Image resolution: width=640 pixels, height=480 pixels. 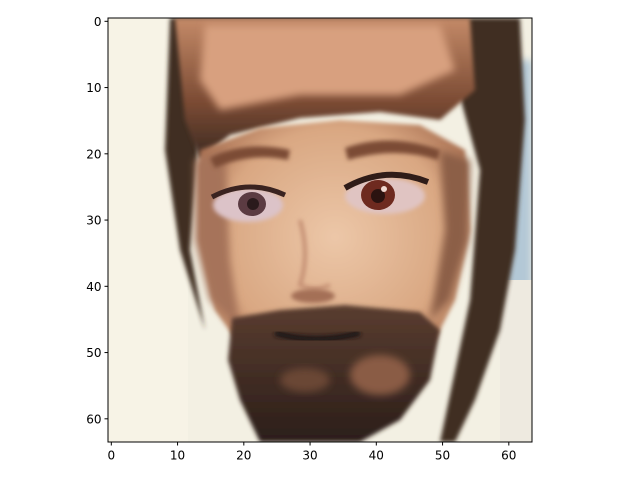 I want to click on y-tick-label: 40, so click(x=93, y=287).